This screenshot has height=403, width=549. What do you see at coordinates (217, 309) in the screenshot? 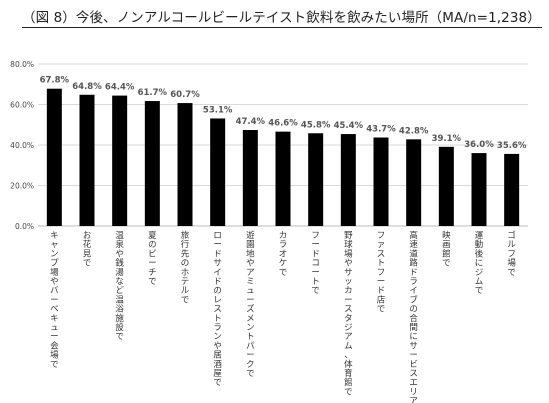
I see `category-label: ロードサイドのレストランや居酒屋で` at bounding box center [217, 309].